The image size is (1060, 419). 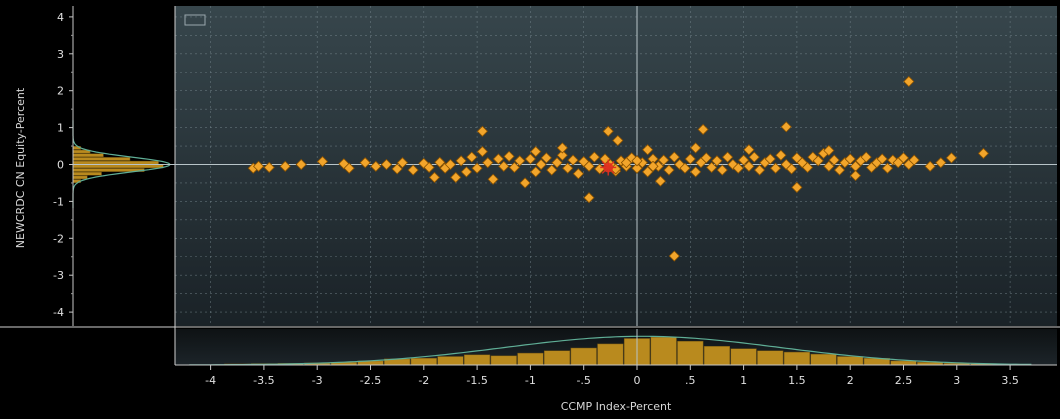 I want to click on x-tick-label: 1.5, so click(x=797, y=380).